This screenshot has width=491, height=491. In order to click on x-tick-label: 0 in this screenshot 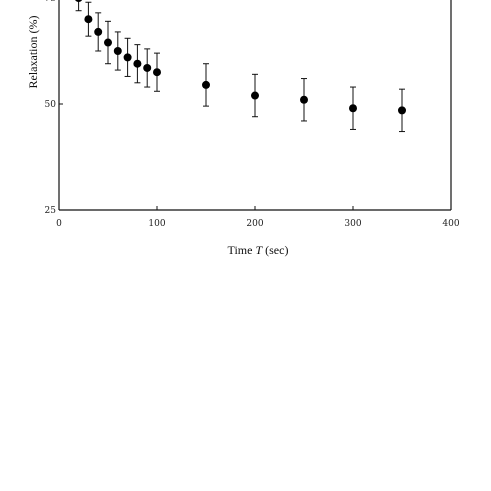, I will do `click(59, 224)`.